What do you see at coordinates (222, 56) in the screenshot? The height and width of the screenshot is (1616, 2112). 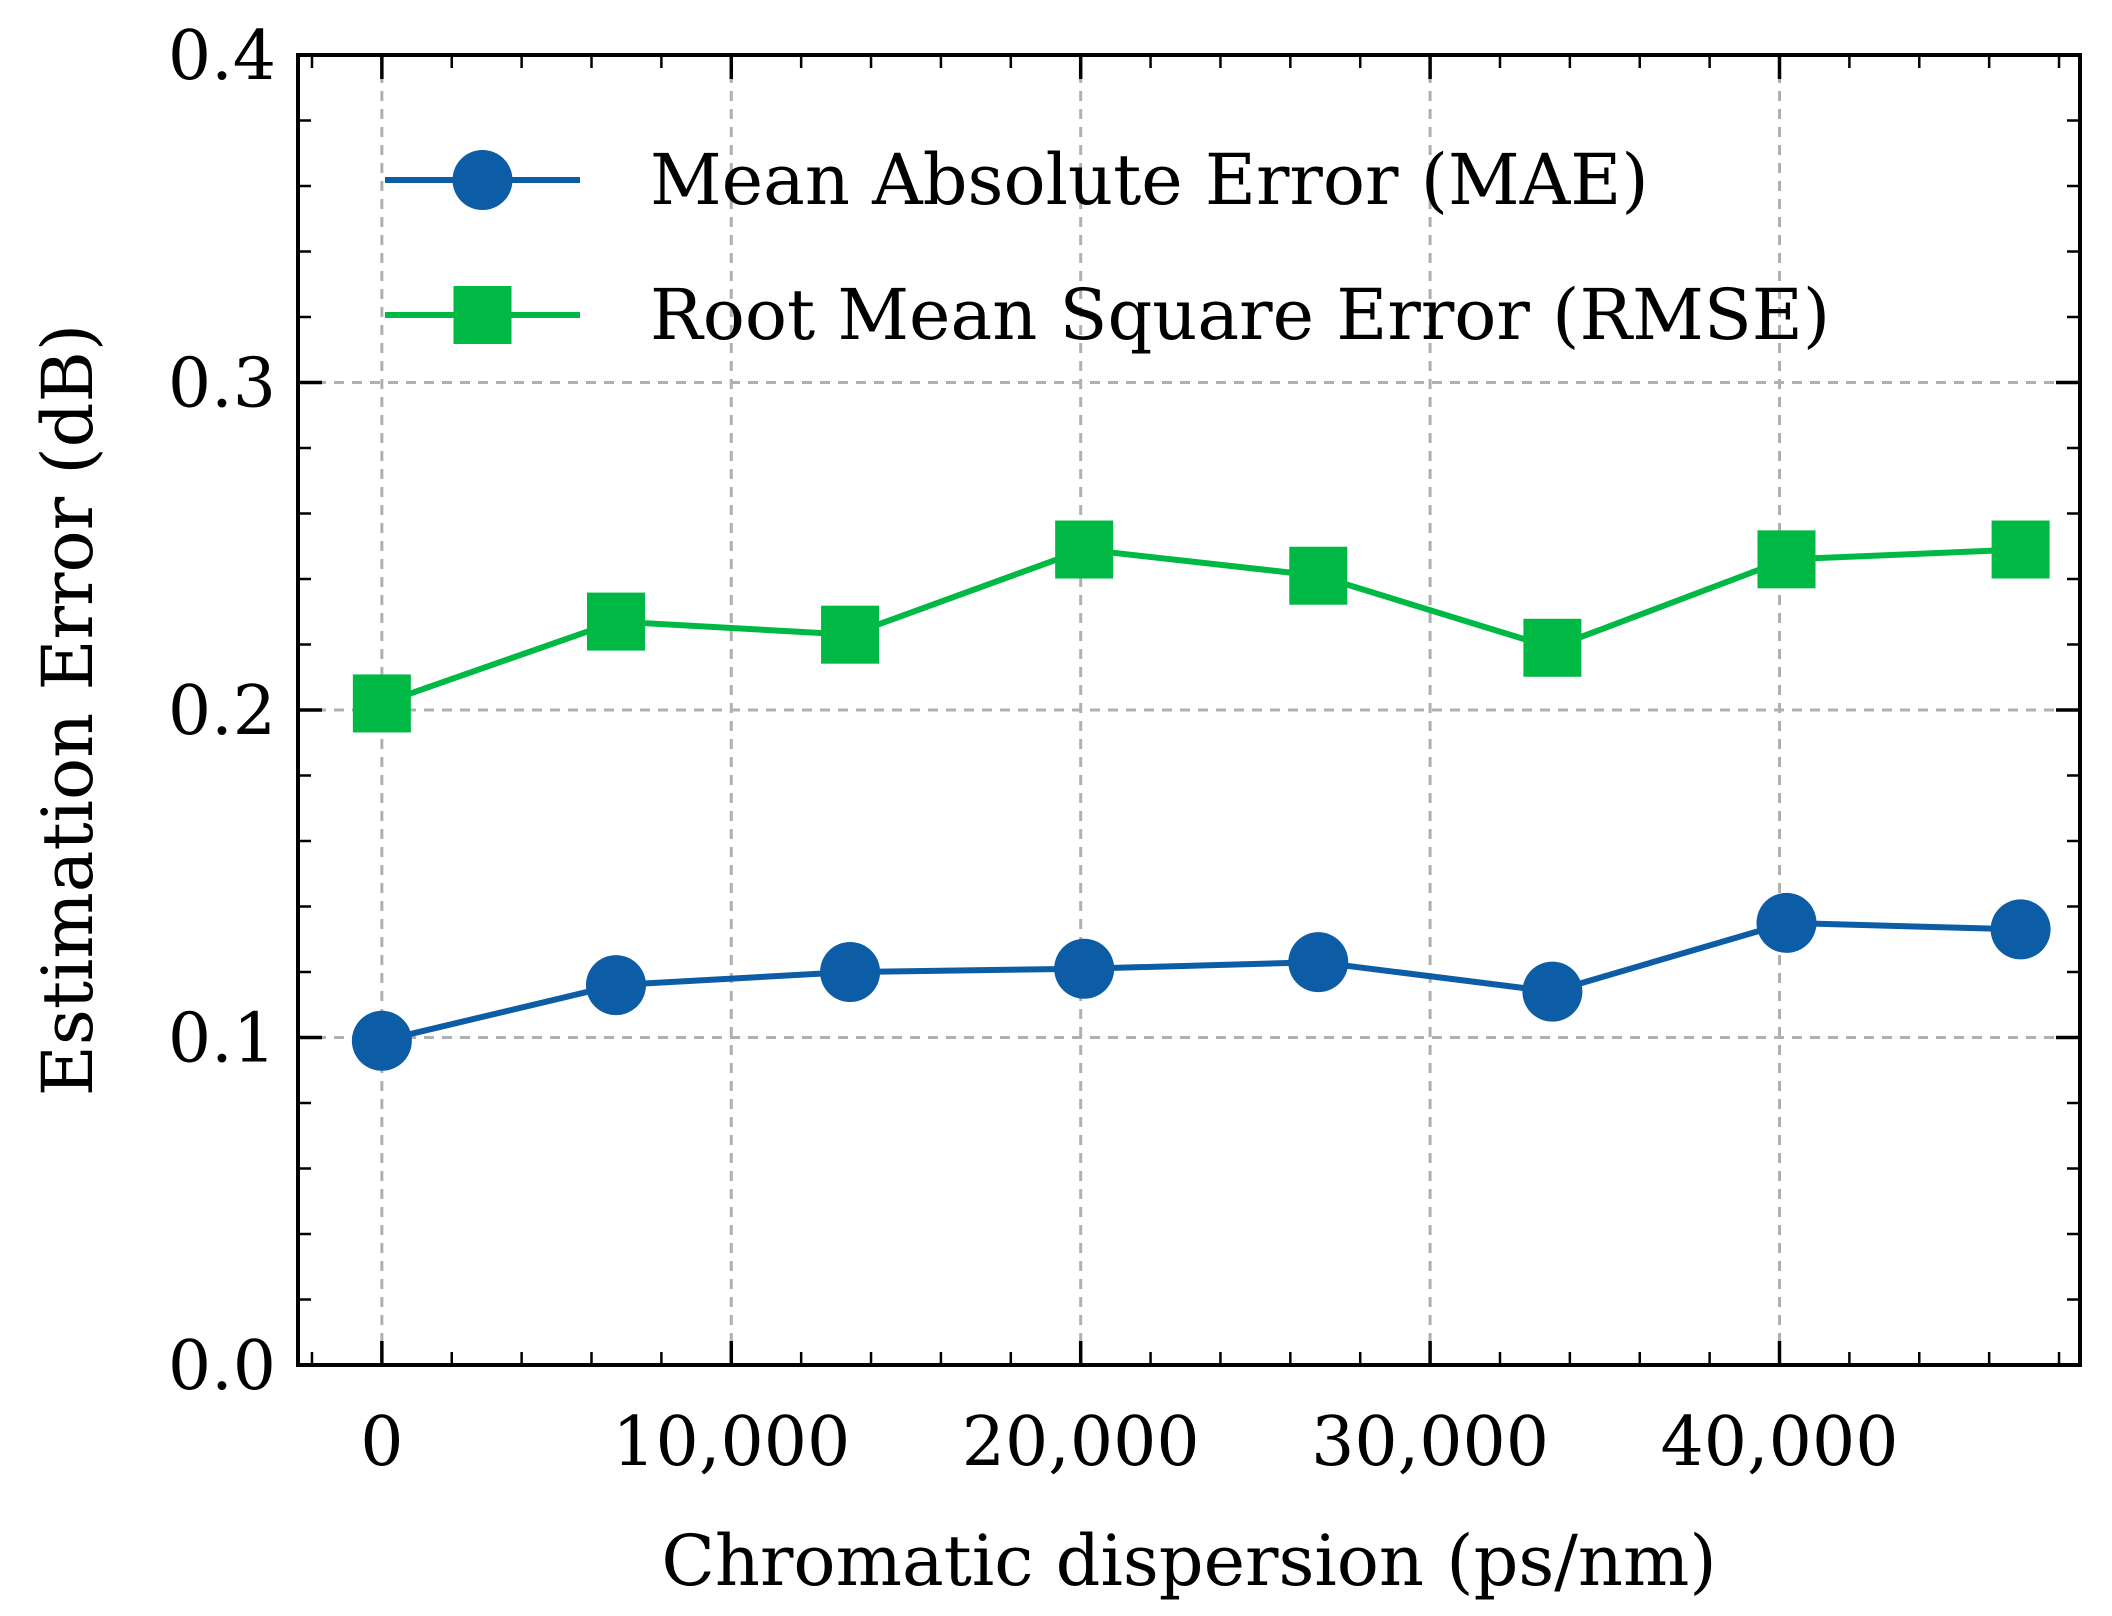 I see `y-tick-label: 0.4` at bounding box center [222, 56].